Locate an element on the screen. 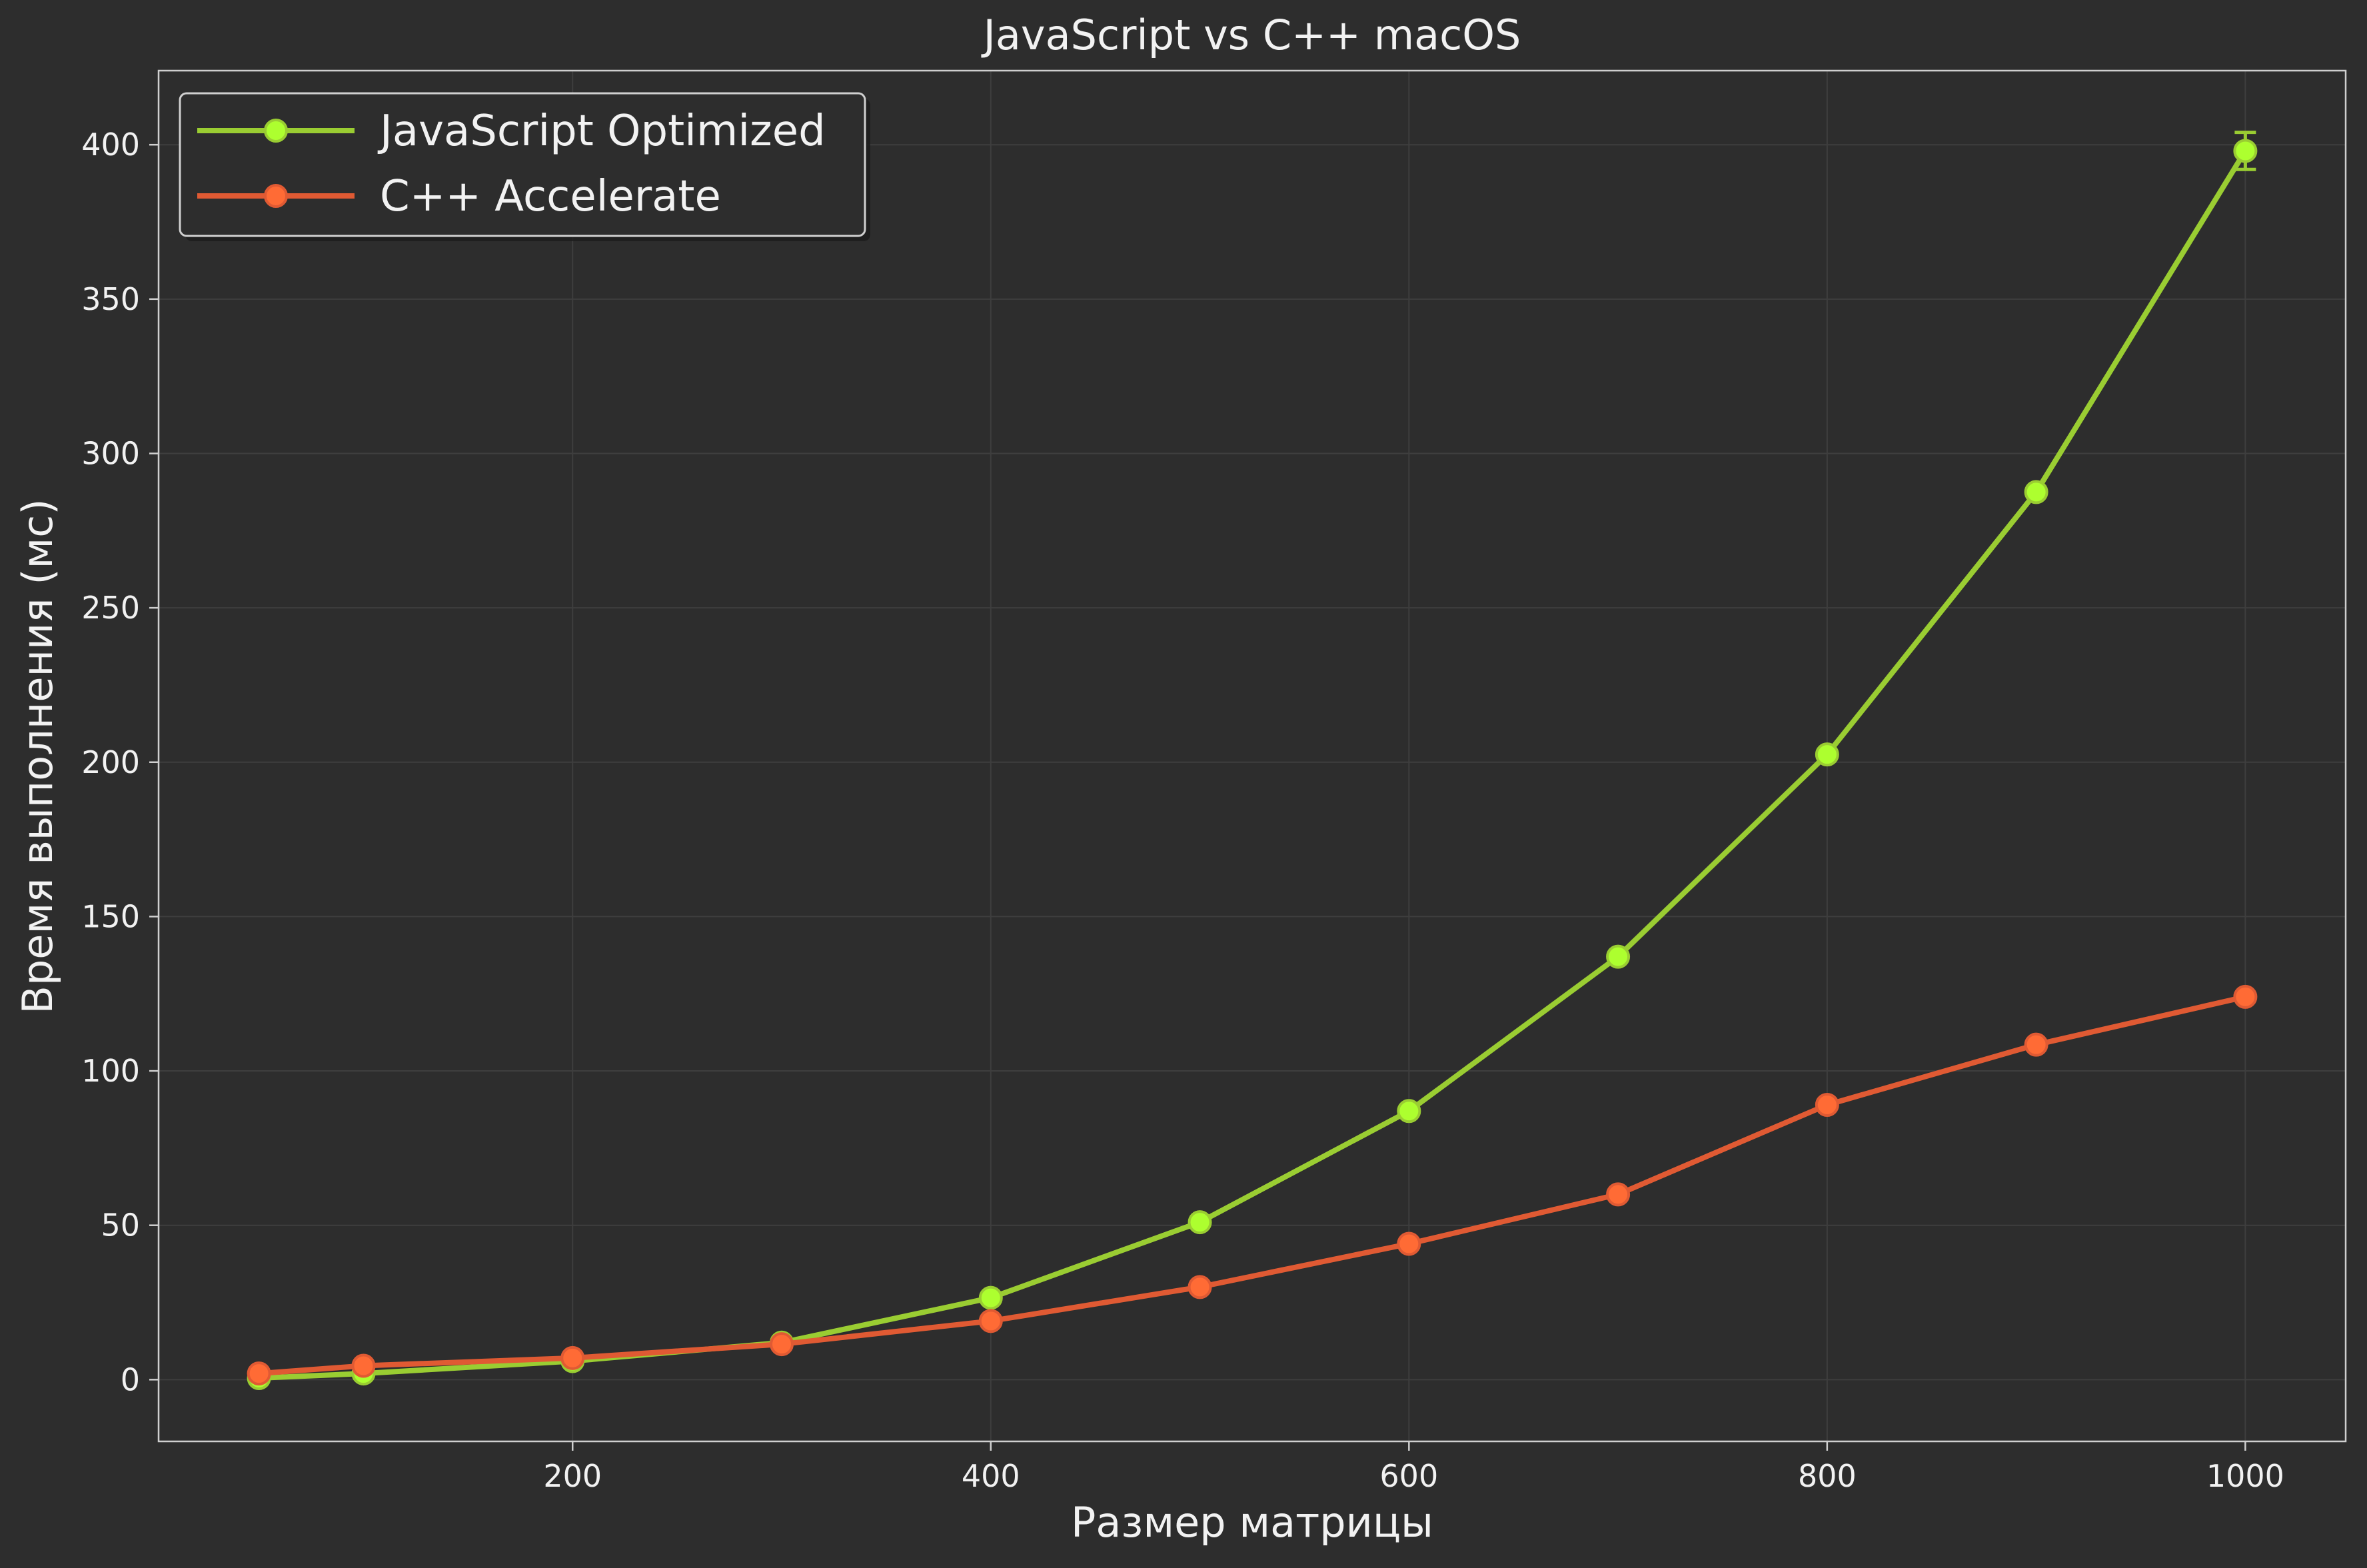 This screenshot has height=1568, width=2367. legend-label: C++ Accelerate is located at coordinates (550, 196).